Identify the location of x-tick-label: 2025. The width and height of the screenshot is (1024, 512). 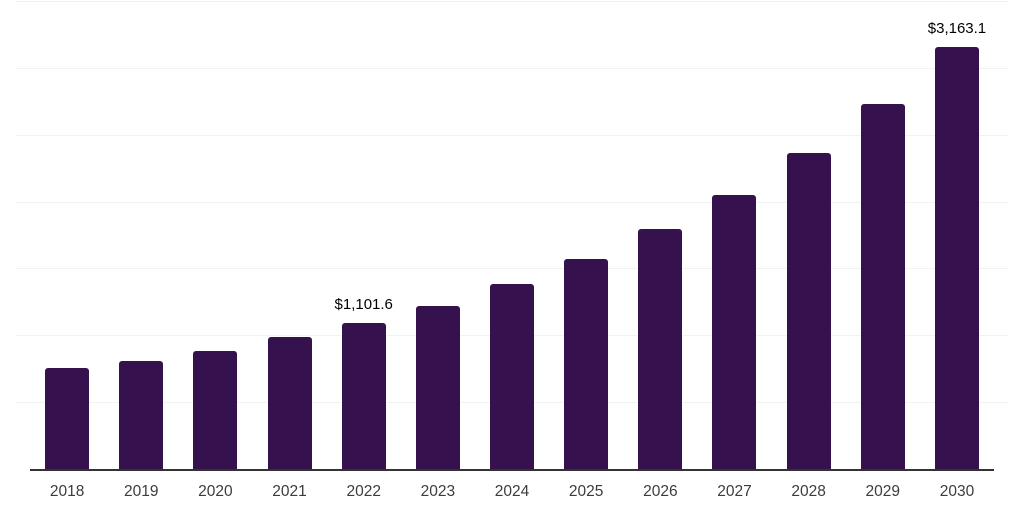
(586, 491).